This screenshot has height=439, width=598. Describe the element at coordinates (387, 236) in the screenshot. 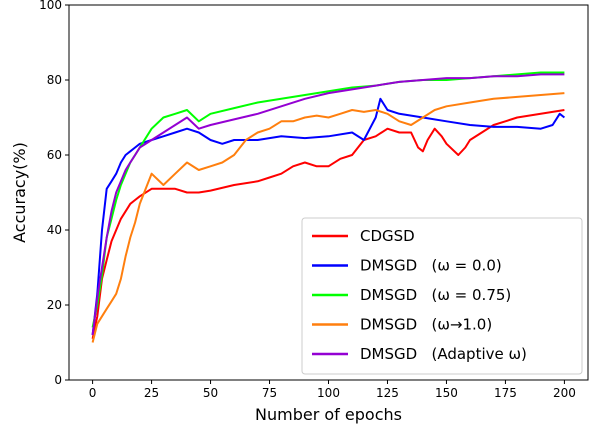

I see `legend-label-0: CDGSD` at that location.